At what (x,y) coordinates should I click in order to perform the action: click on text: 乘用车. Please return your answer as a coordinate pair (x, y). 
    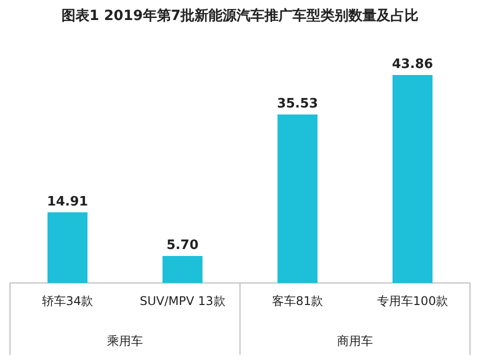
    Looking at the image, I should click on (125, 341).